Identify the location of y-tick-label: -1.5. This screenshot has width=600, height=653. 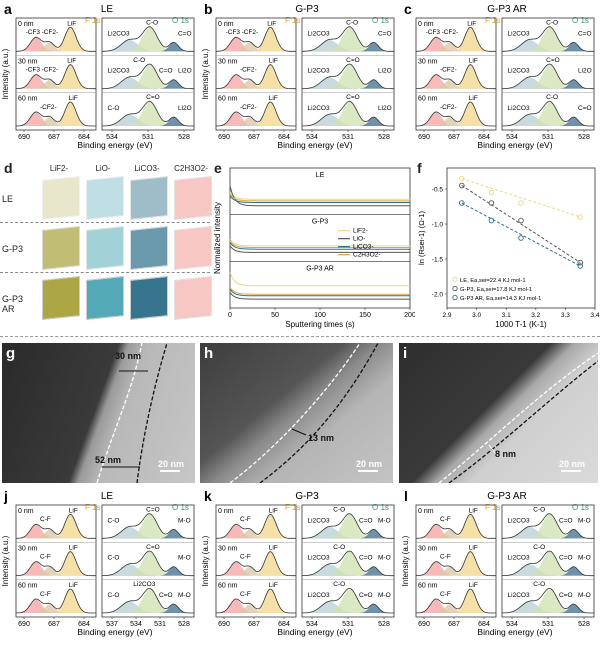
(438, 260).